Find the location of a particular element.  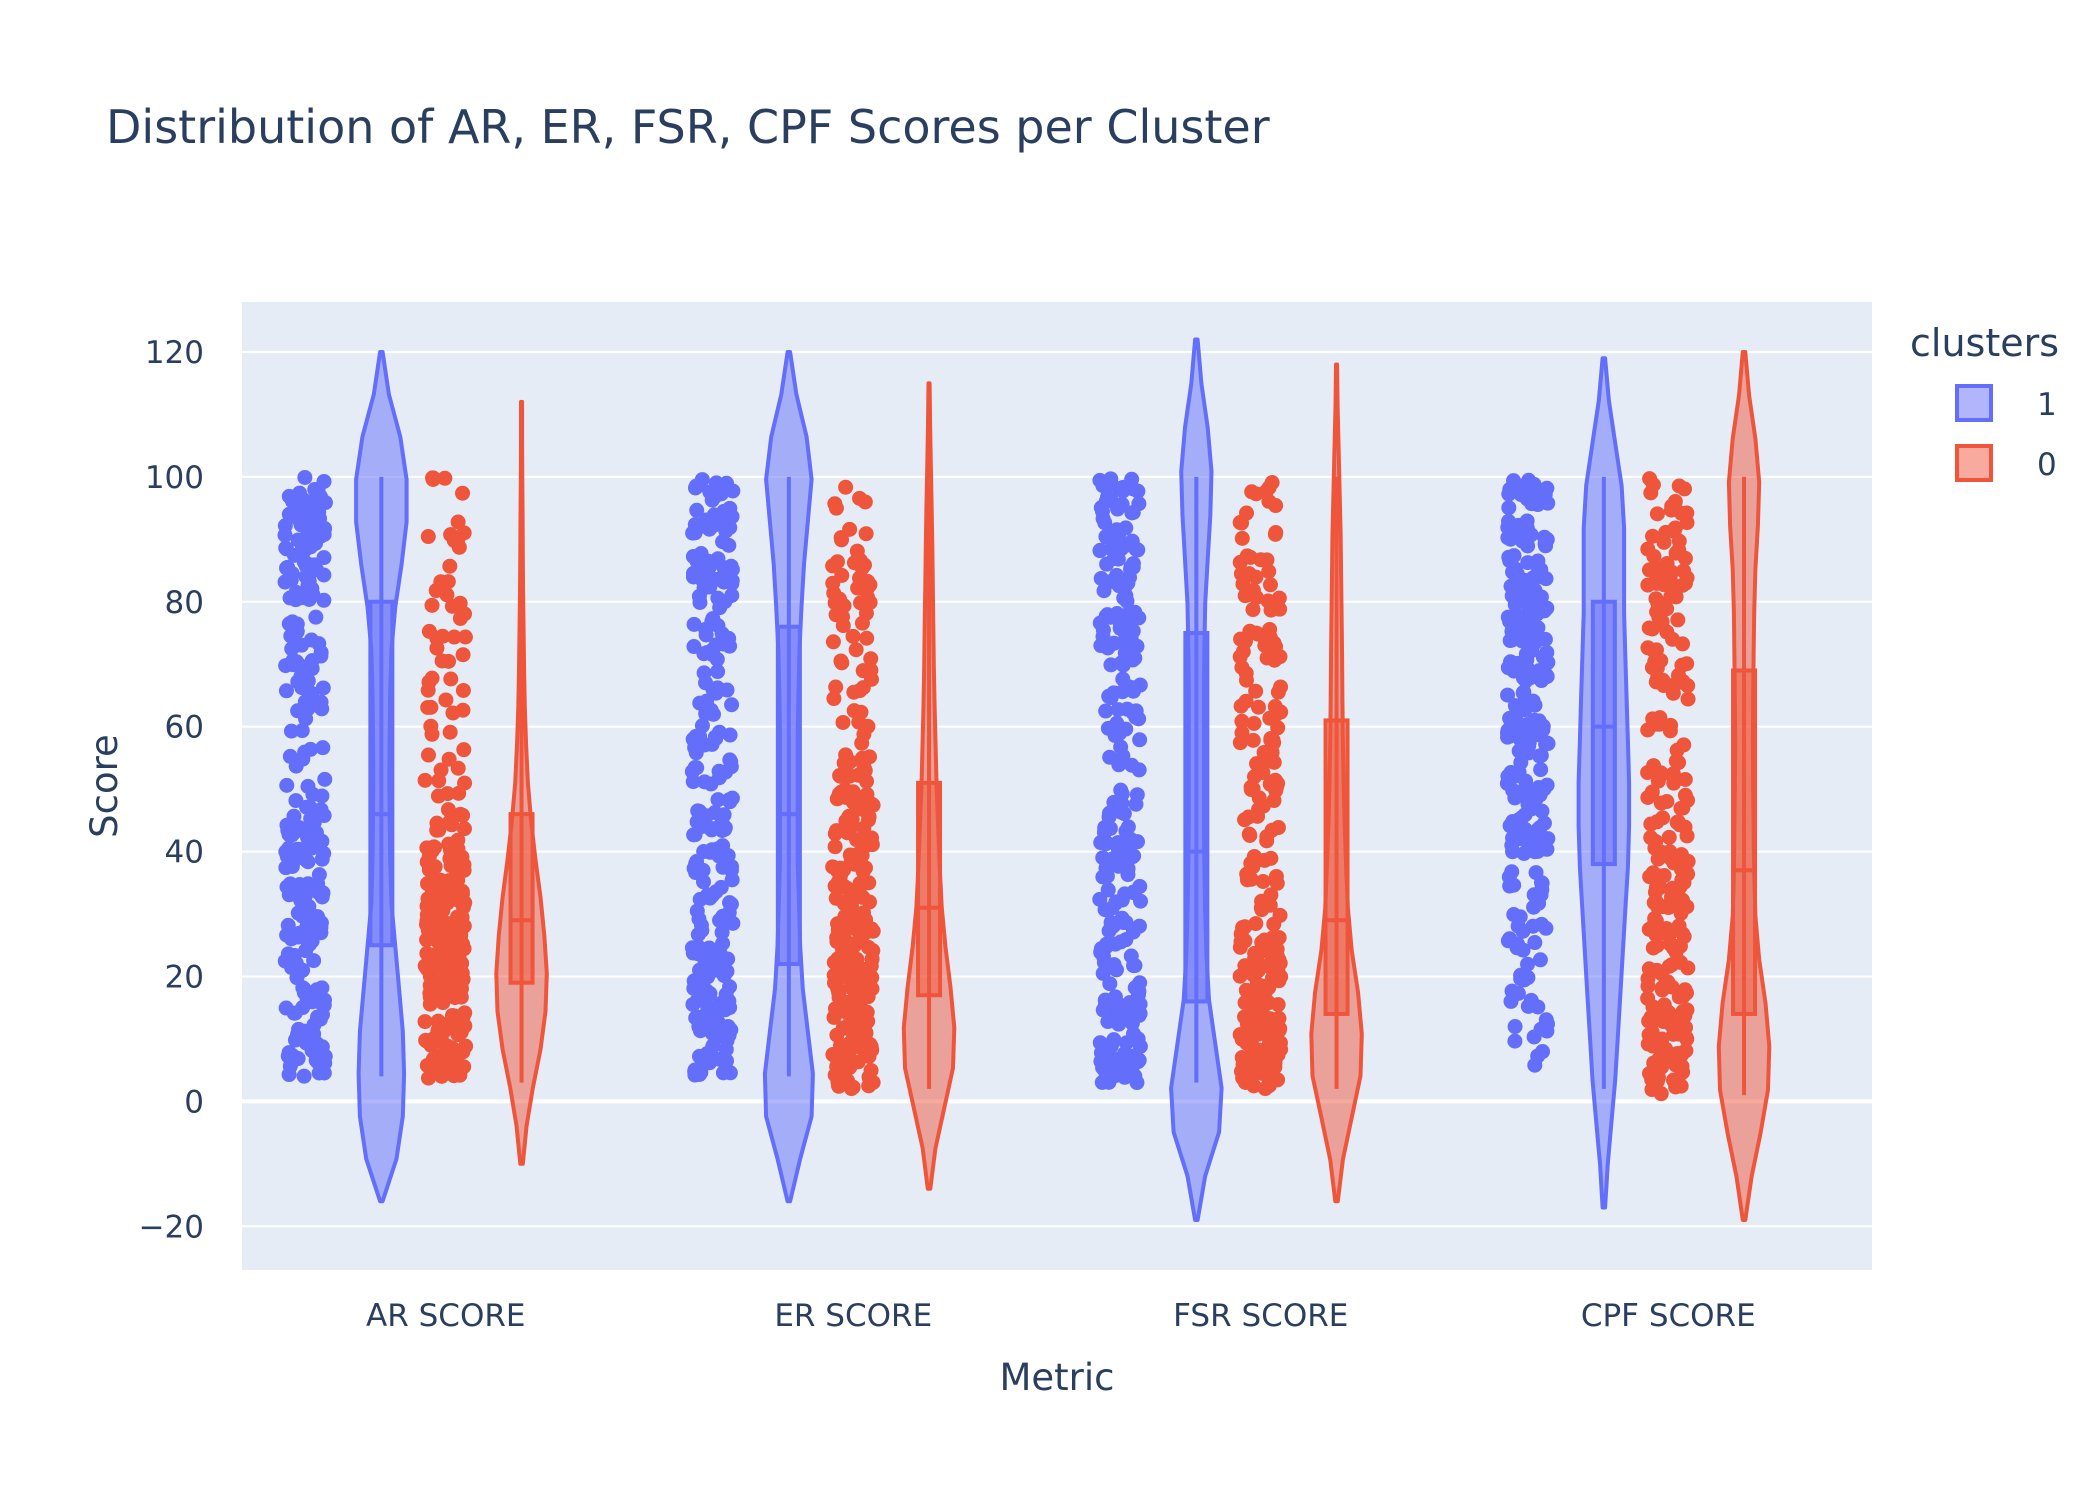

x-axis-ticks: AR SCORE ER SCORE FSR SCORE CPF SCORE is located at coordinates (1061, 1316).